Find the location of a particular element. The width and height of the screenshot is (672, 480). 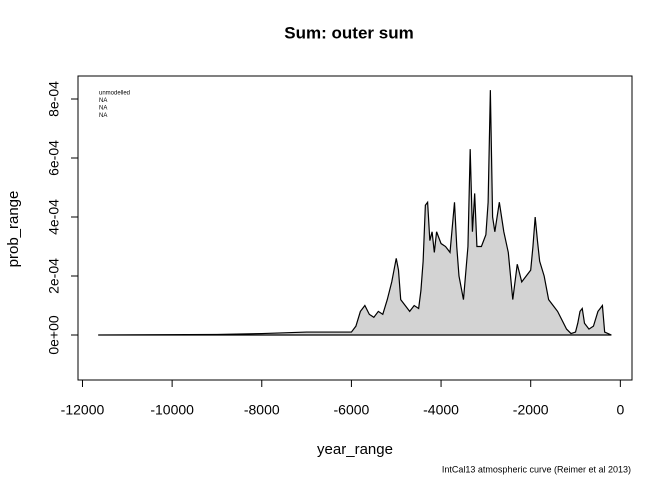

x-tick-label: -8000 is located at coordinates (262, 410).